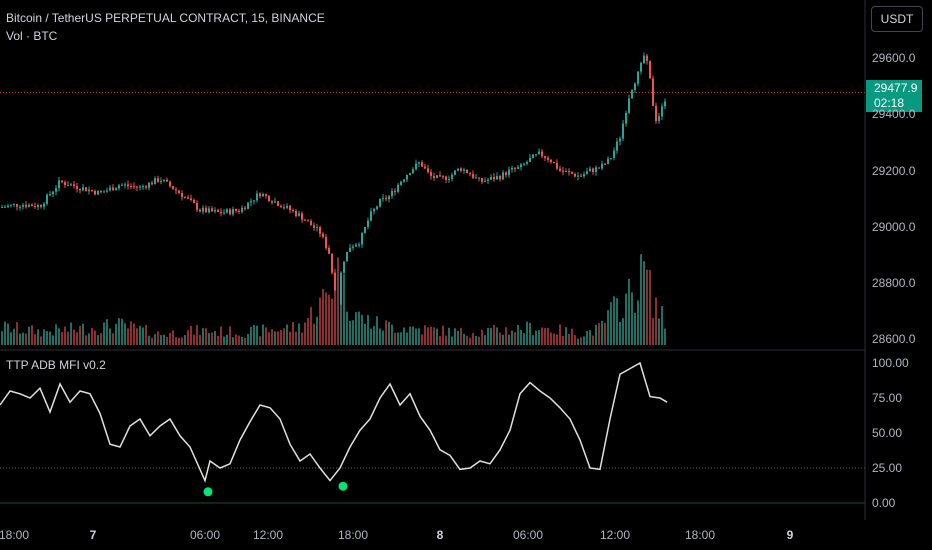  What do you see at coordinates (615, 535) in the screenshot?
I see `time-tick-label: 12:00` at bounding box center [615, 535].